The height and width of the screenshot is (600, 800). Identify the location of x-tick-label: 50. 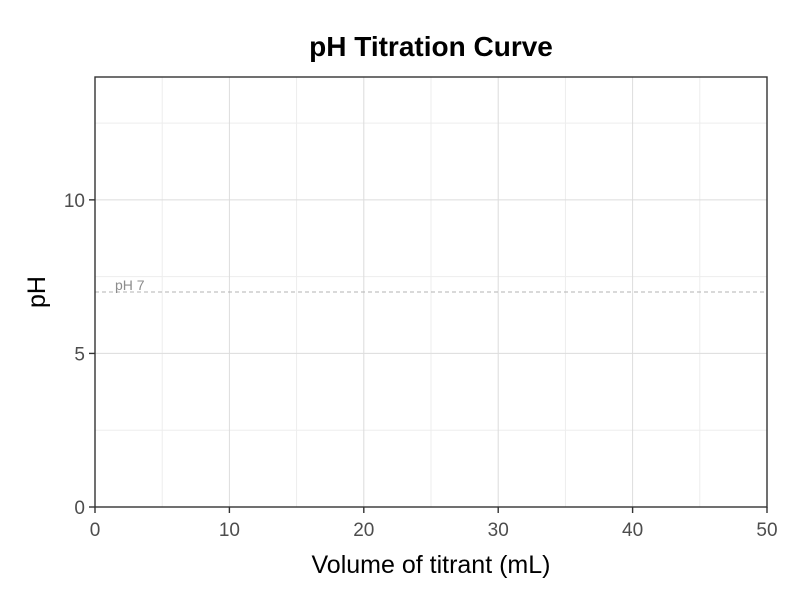
(766, 530).